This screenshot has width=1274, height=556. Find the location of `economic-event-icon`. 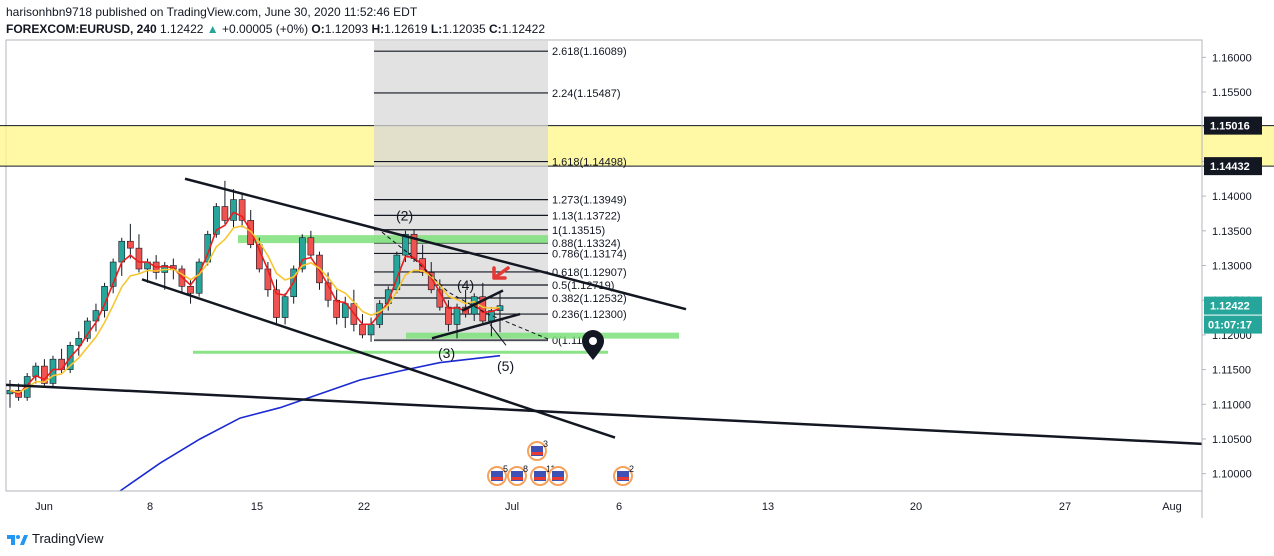

economic-event-icon is located at coordinates (558, 476).